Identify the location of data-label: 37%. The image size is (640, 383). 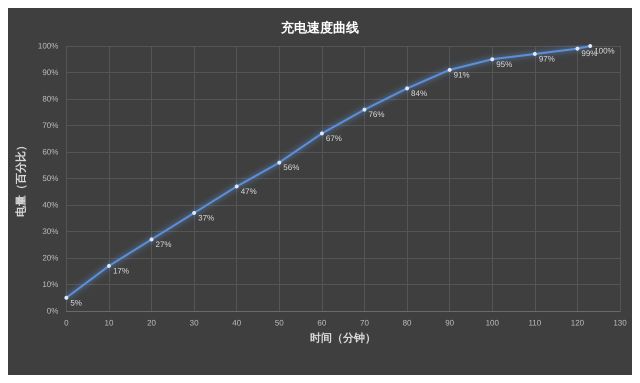
(206, 217).